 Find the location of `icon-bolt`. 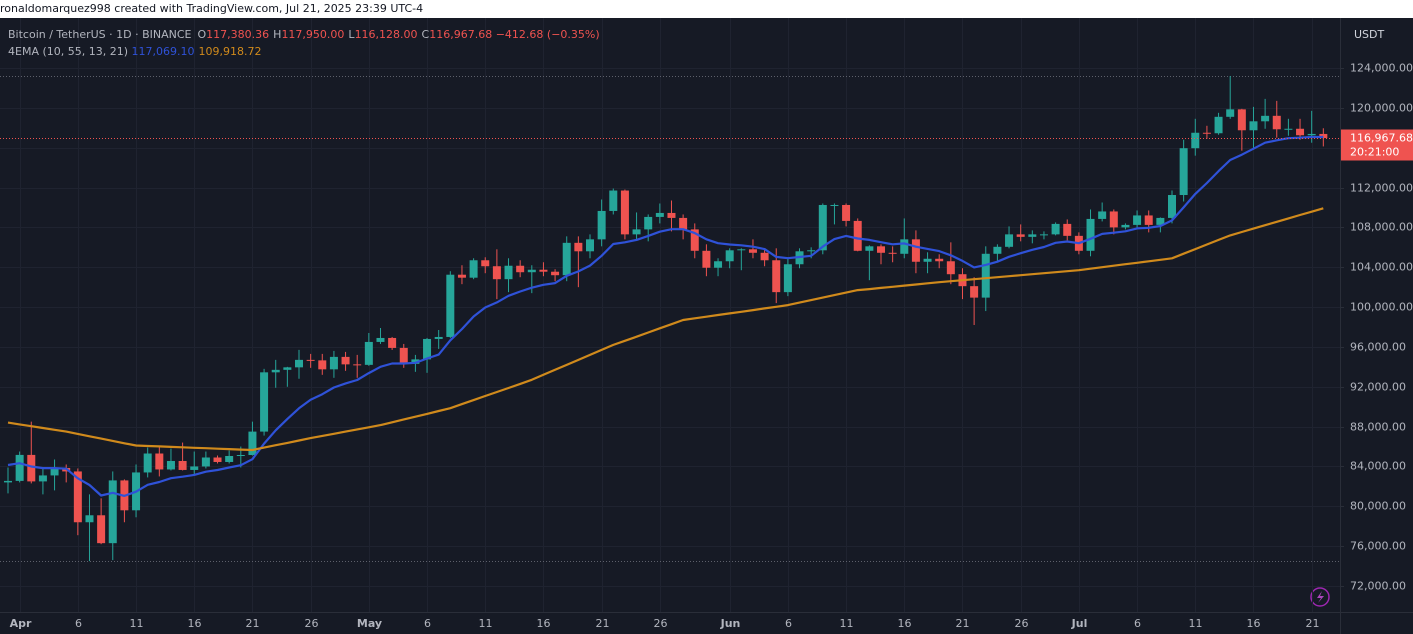

icon-bolt is located at coordinates (1320, 597).